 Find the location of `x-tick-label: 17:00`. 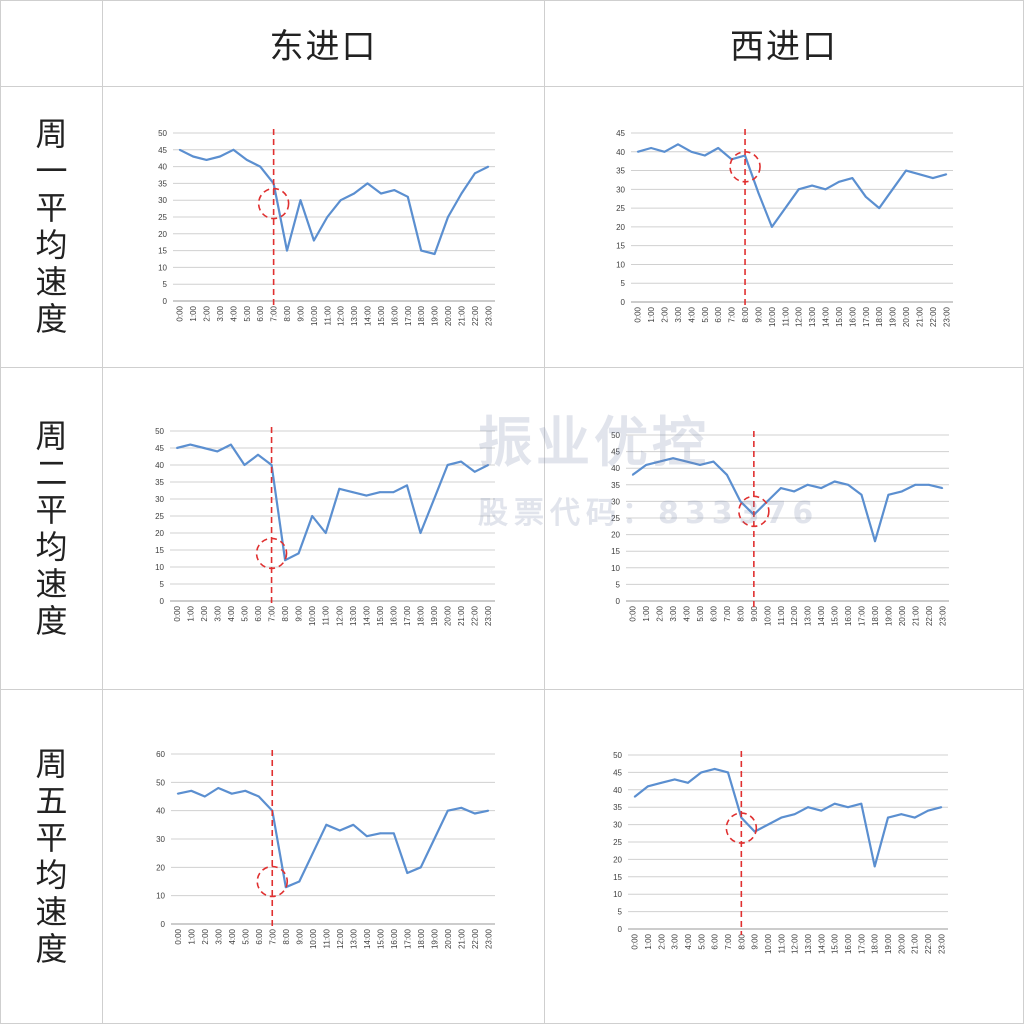

x-tick-label: 17:00 is located at coordinates (407, 615).